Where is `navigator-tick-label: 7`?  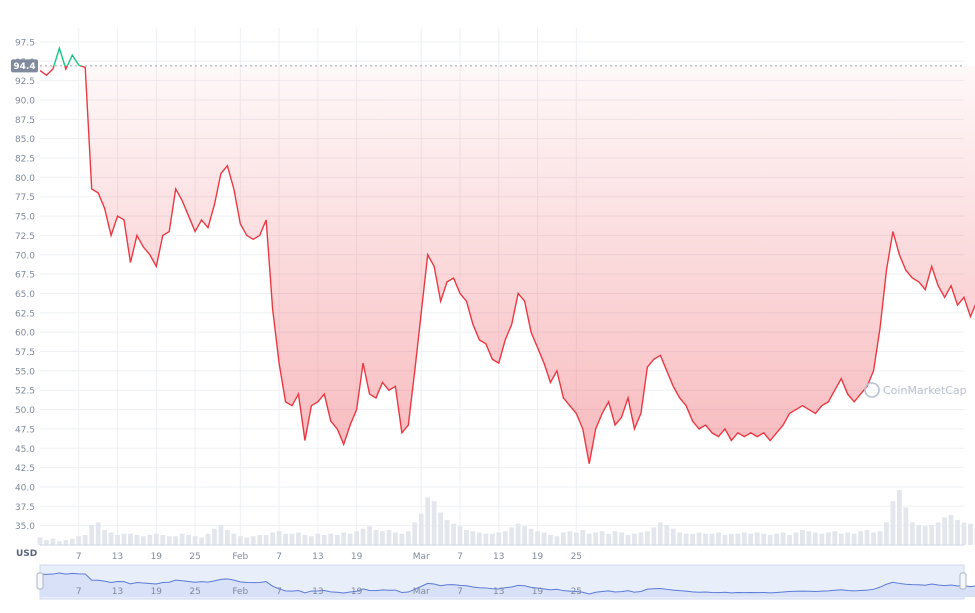
navigator-tick-label: 7 is located at coordinates (460, 592).